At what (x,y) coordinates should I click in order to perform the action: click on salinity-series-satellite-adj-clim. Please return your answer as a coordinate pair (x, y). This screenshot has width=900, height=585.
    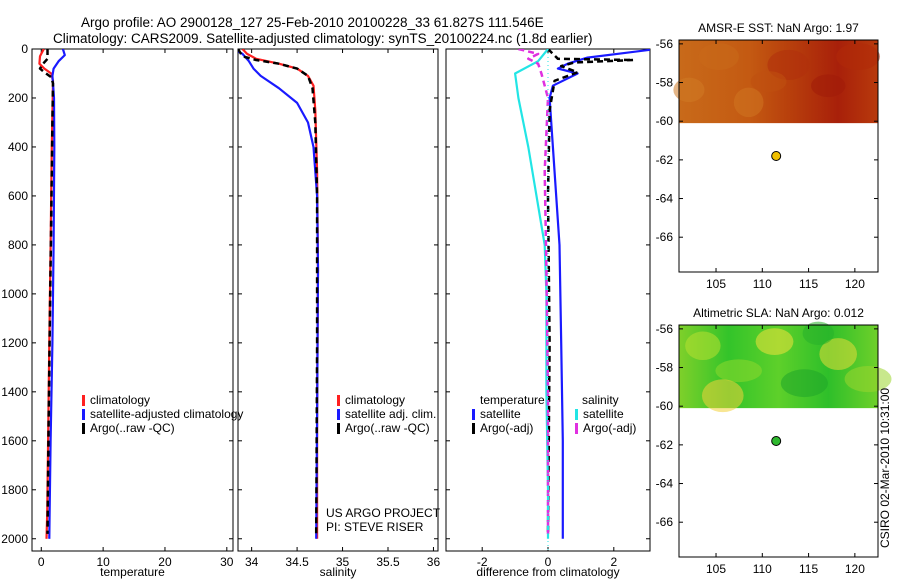
    Looking at the image, I should click on (279, 294).